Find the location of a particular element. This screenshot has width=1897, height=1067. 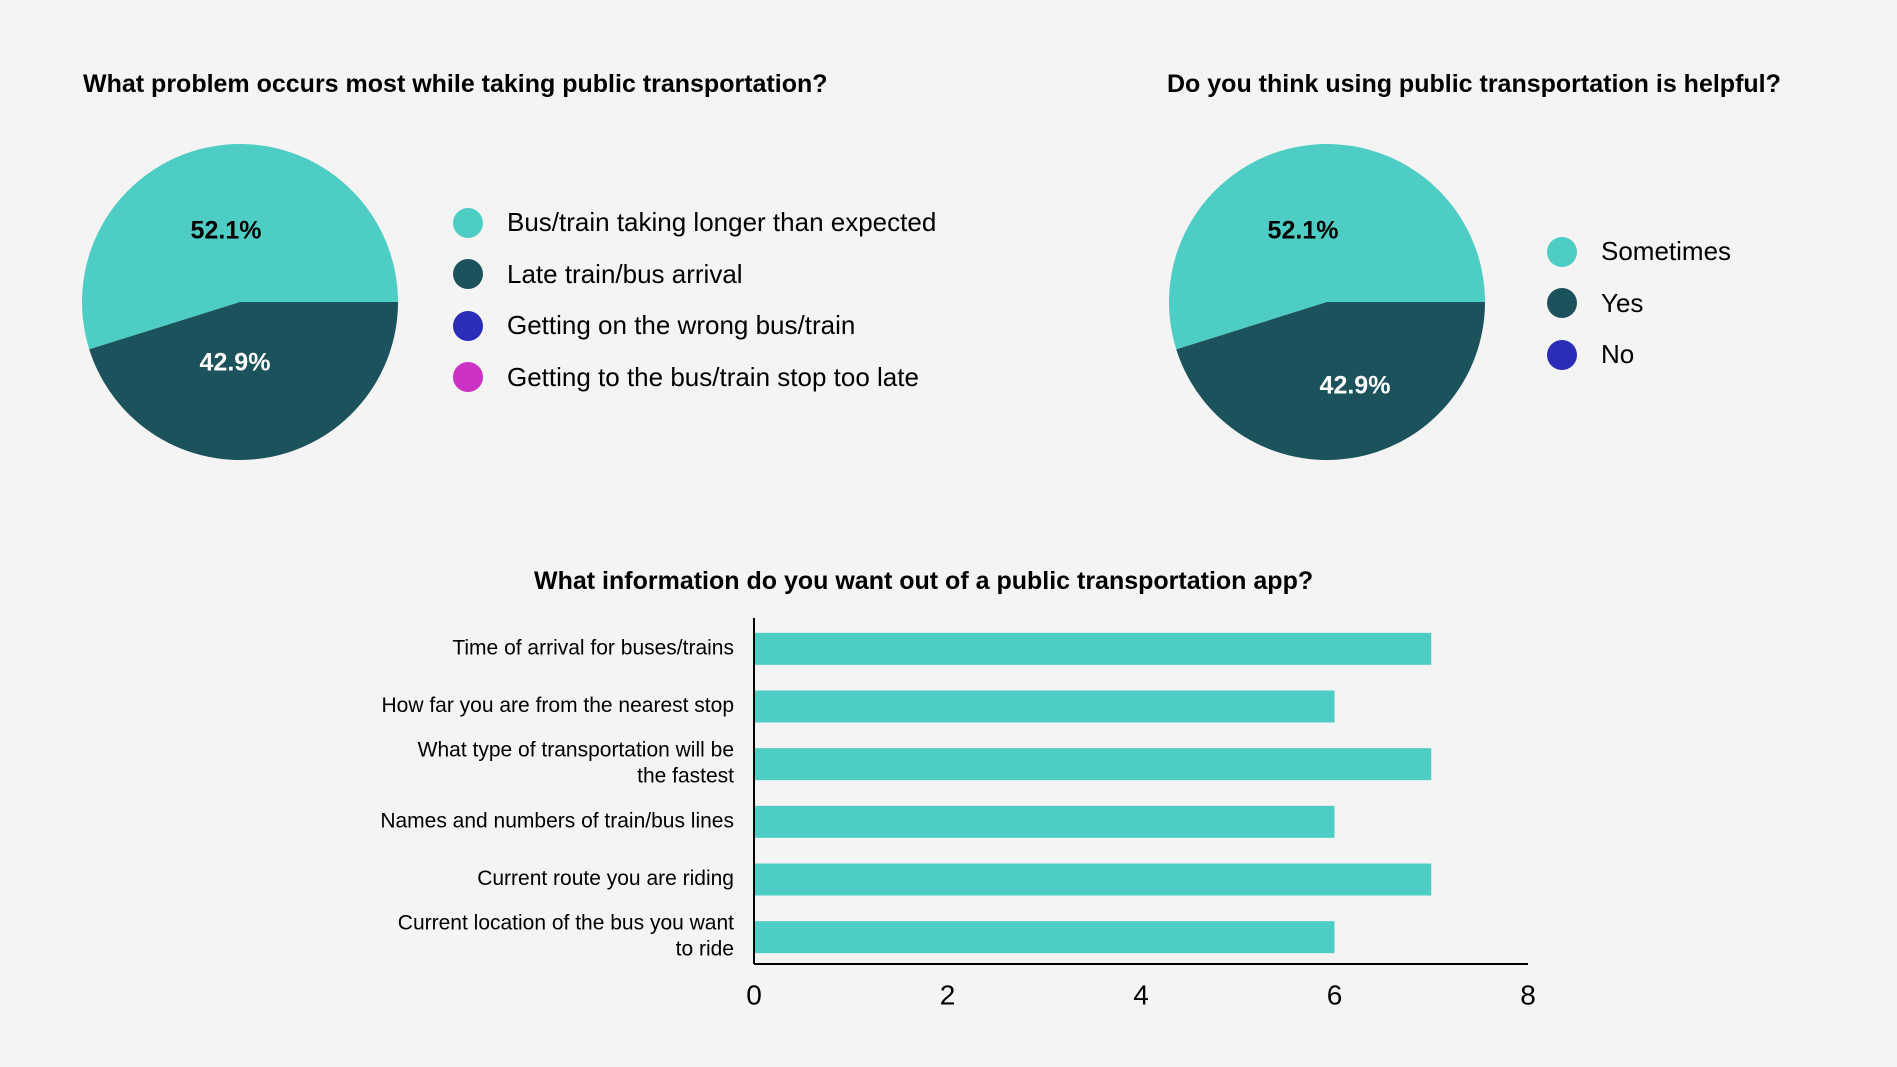

legend-label: Sometimes is located at coordinates (1666, 251).